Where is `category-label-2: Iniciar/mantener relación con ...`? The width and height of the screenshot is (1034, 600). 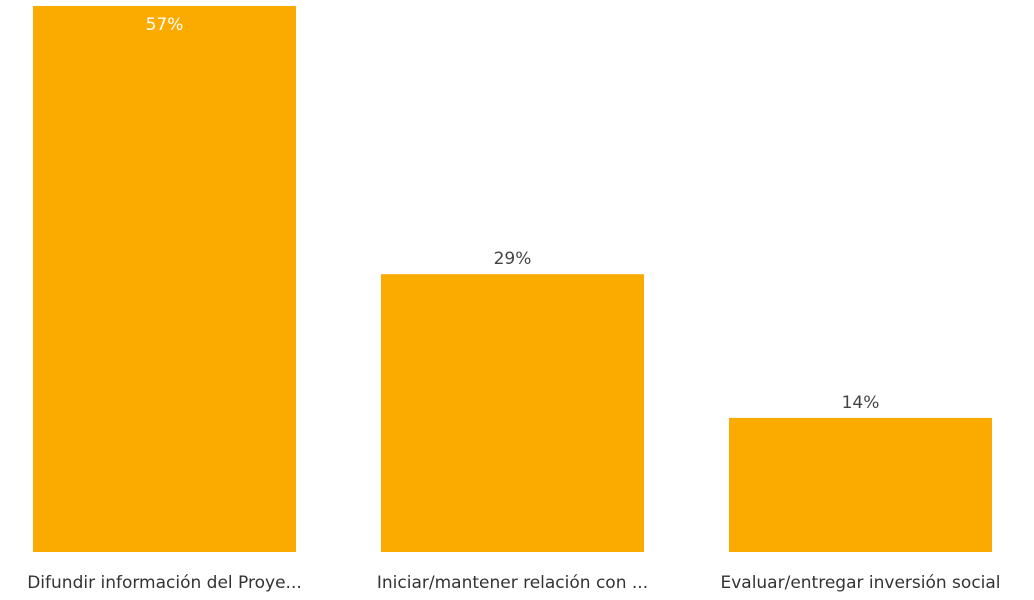 category-label-2: Iniciar/mantener relación con ... is located at coordinates (512, 583).